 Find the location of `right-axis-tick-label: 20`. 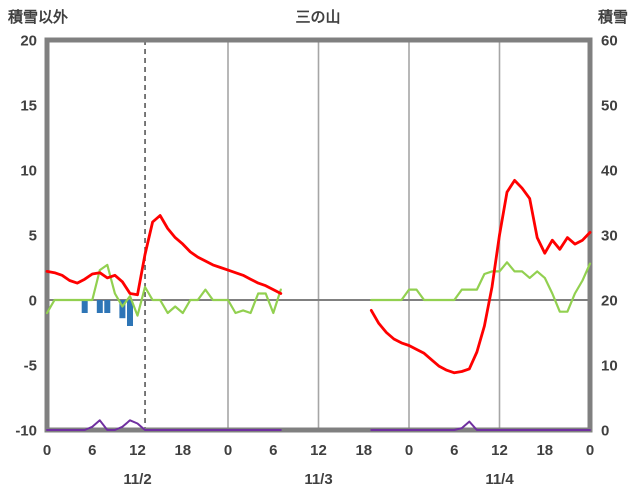

right-axis-tick-label: 20 is located at coordinates (609, 301).